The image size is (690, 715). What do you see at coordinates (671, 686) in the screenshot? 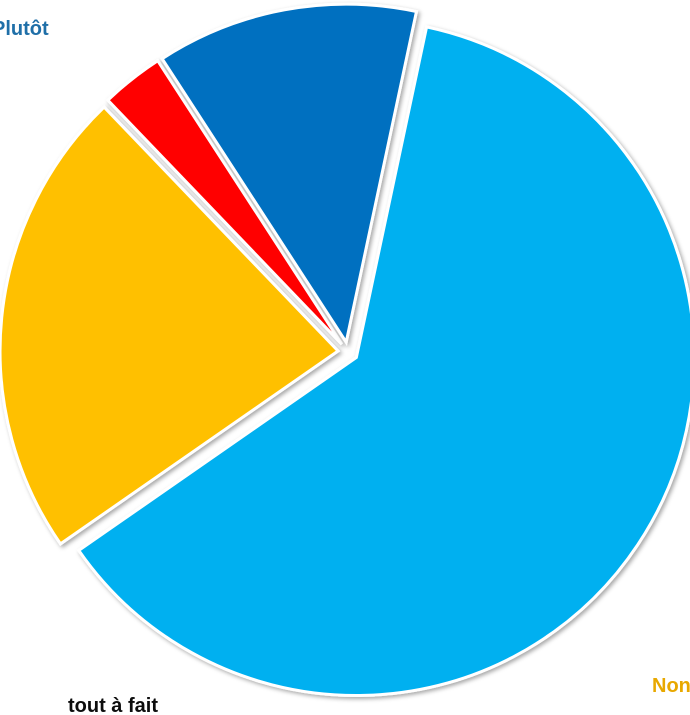
I see `pie-slice-label-1: Non` at bounding box center [671, 686].